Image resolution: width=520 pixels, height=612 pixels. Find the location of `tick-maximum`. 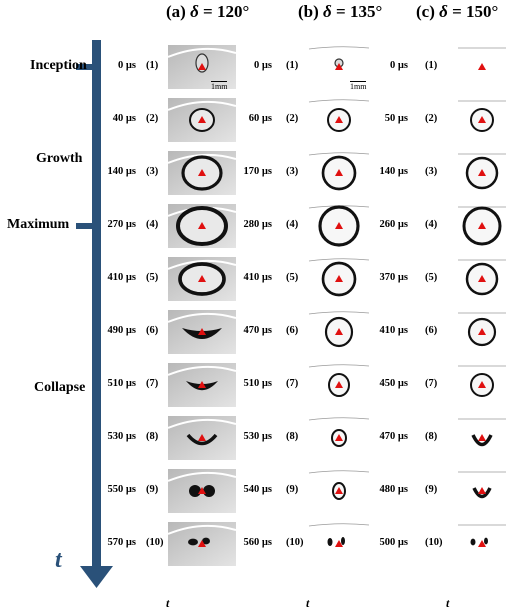

tick-maximum is located at coordinates (87, 226).